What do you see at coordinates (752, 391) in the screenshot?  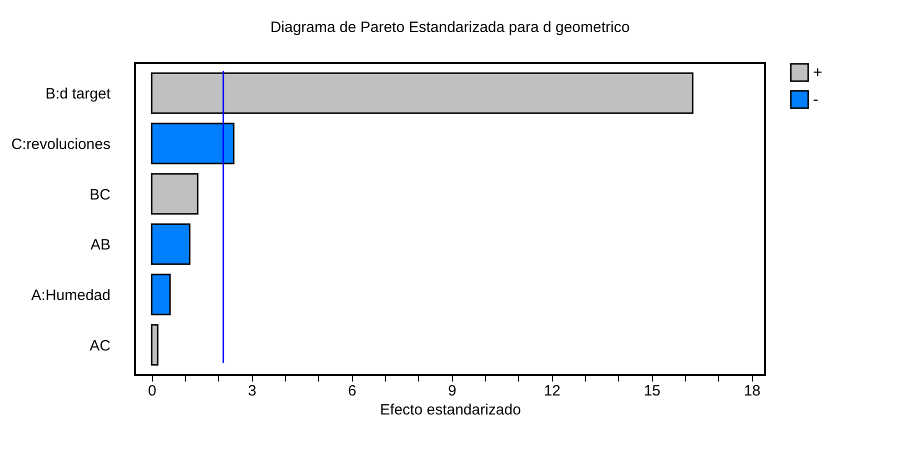 I see `x-tick-label: 18` at bounding box center [752, 391].